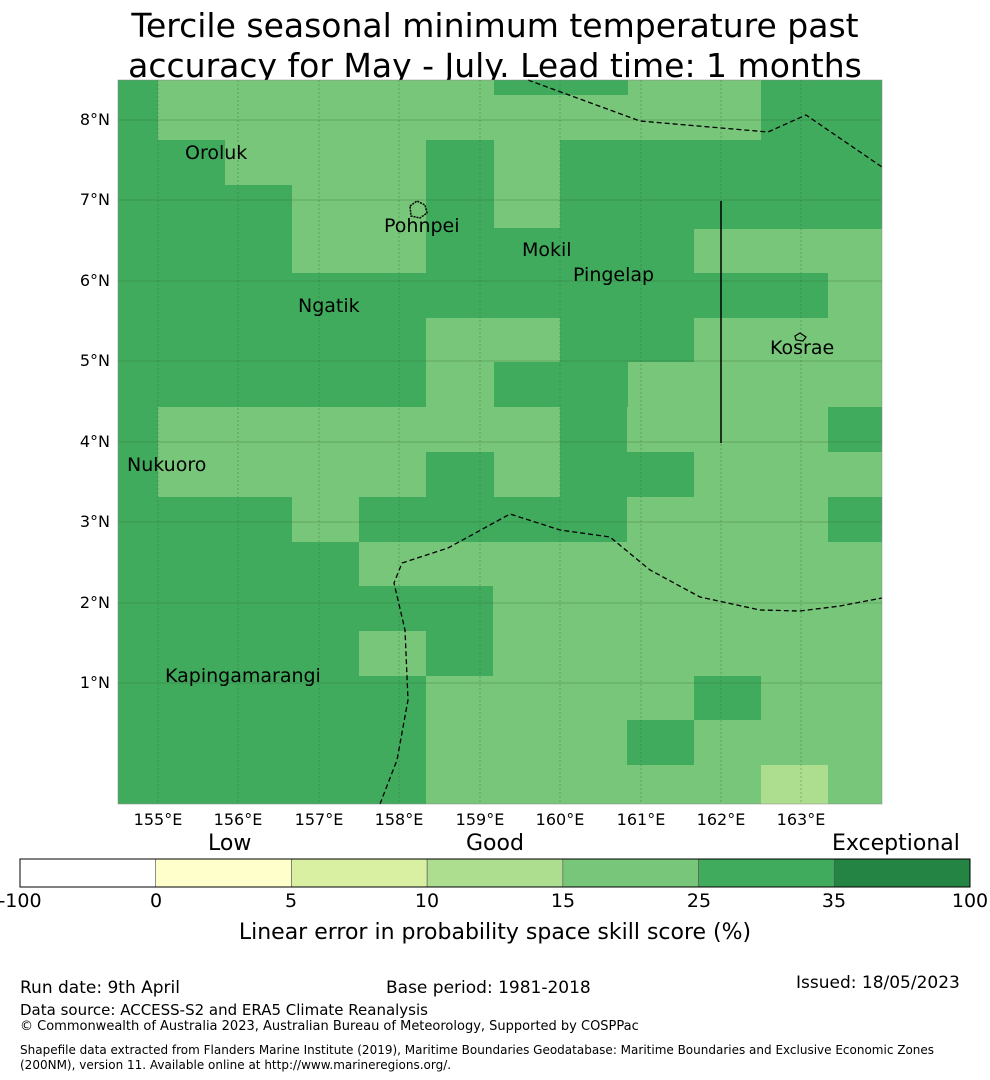  Describe the element at coordinates (230, 843) in the screenshot. I see `category-low: Low` at that location.